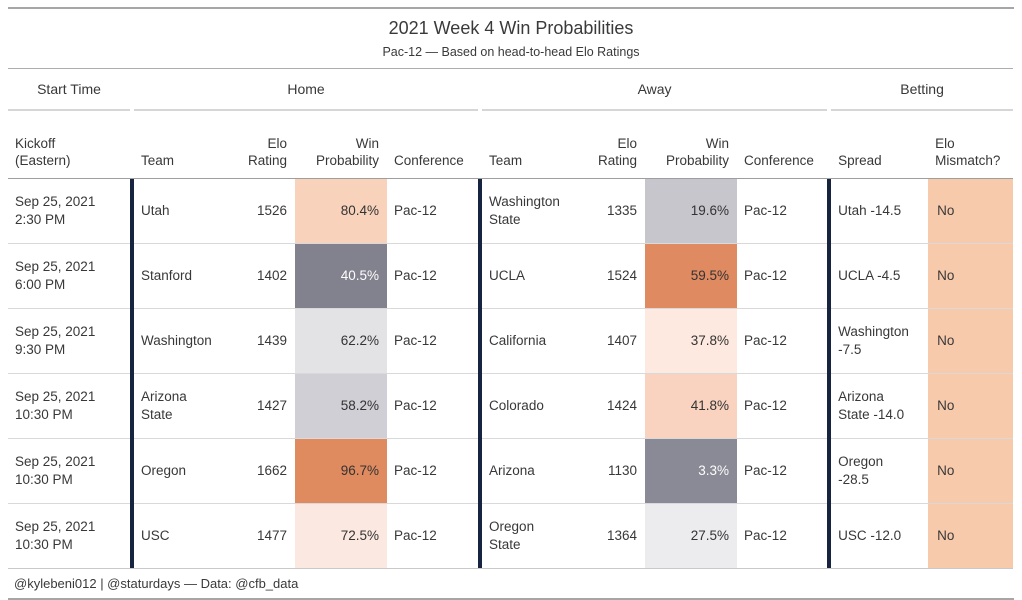 The width and height of the screenshot is (1022, 600). What do you see at coordinates (510, 568) in the screenshot?
I see `footer-divider` at bounding box center [510, 568].